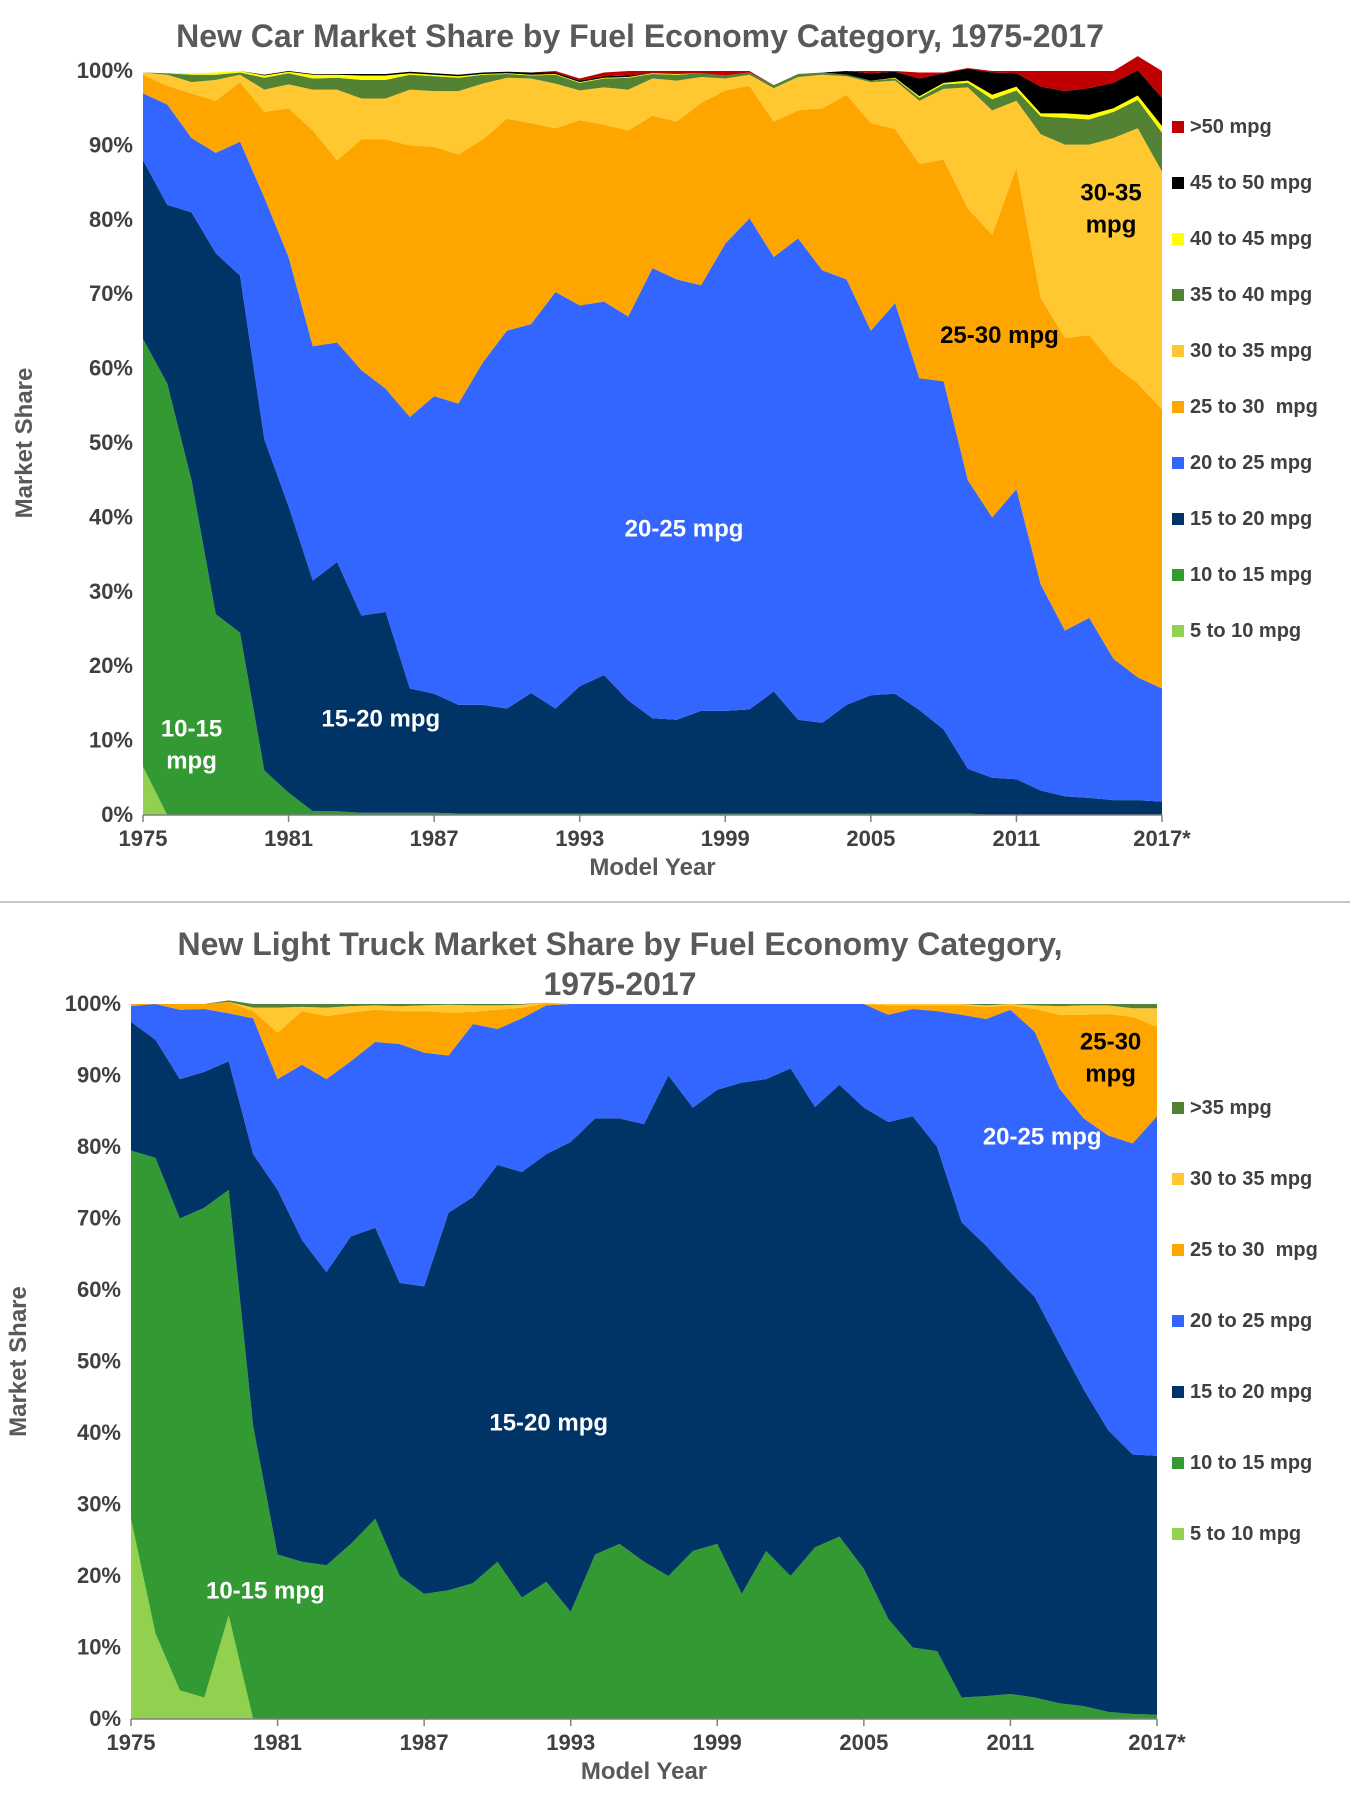 The height and width of the screenshot is (1812, 1350). I want to click on truck-x-tick-label: 1981, so click(277, 1742).